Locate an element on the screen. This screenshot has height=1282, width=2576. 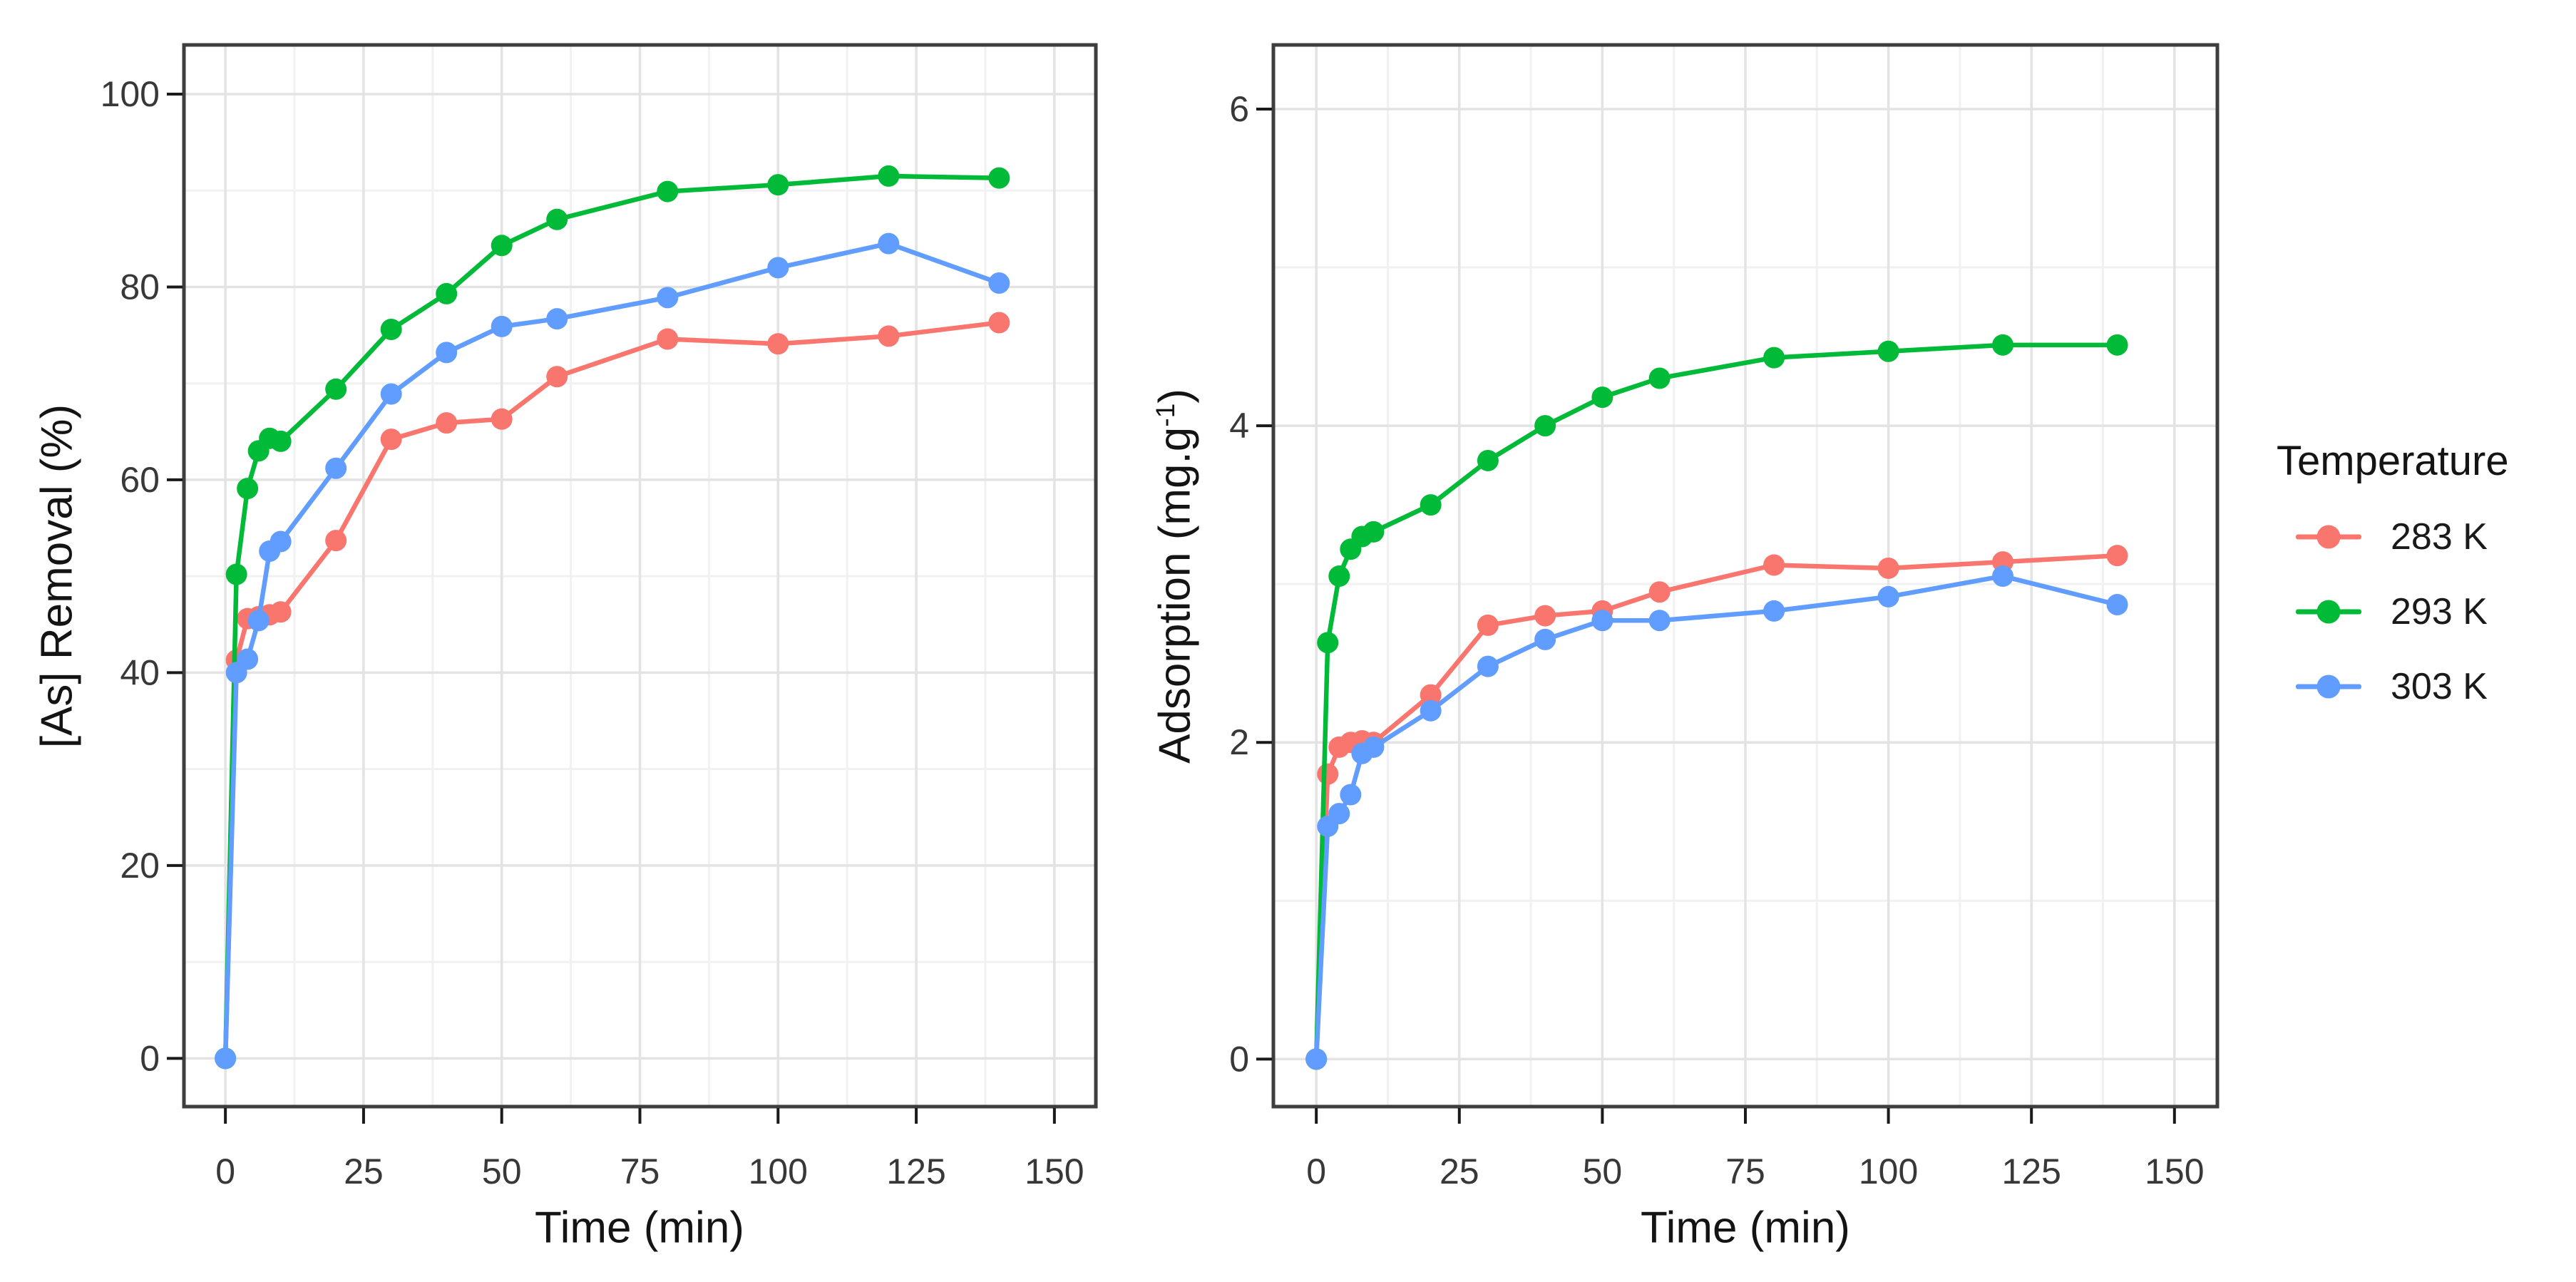
svg-text: 2 is located at coordinates (1239, 742).